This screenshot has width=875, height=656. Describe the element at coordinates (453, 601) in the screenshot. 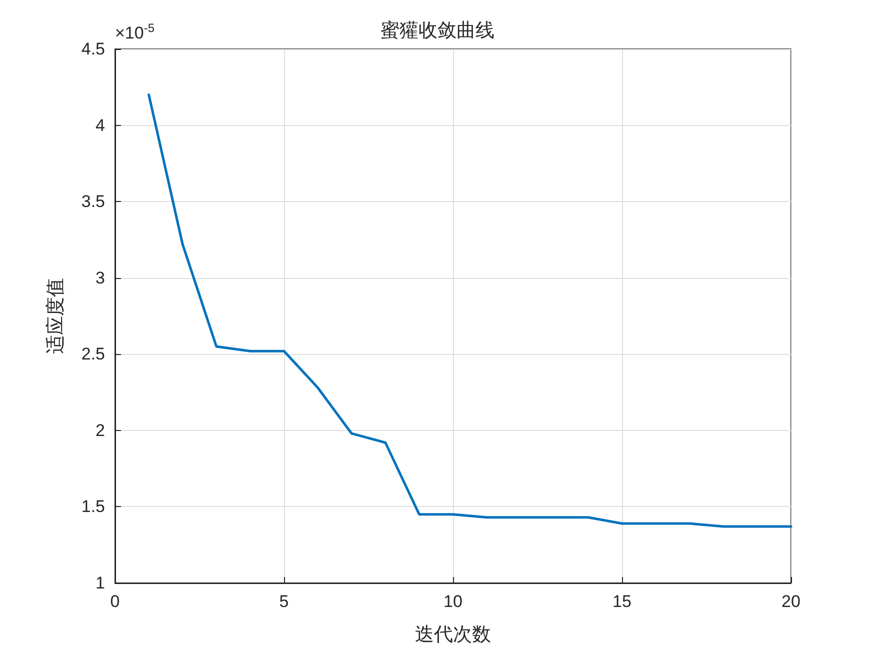

I see `x-tick-label: 10` at that location.